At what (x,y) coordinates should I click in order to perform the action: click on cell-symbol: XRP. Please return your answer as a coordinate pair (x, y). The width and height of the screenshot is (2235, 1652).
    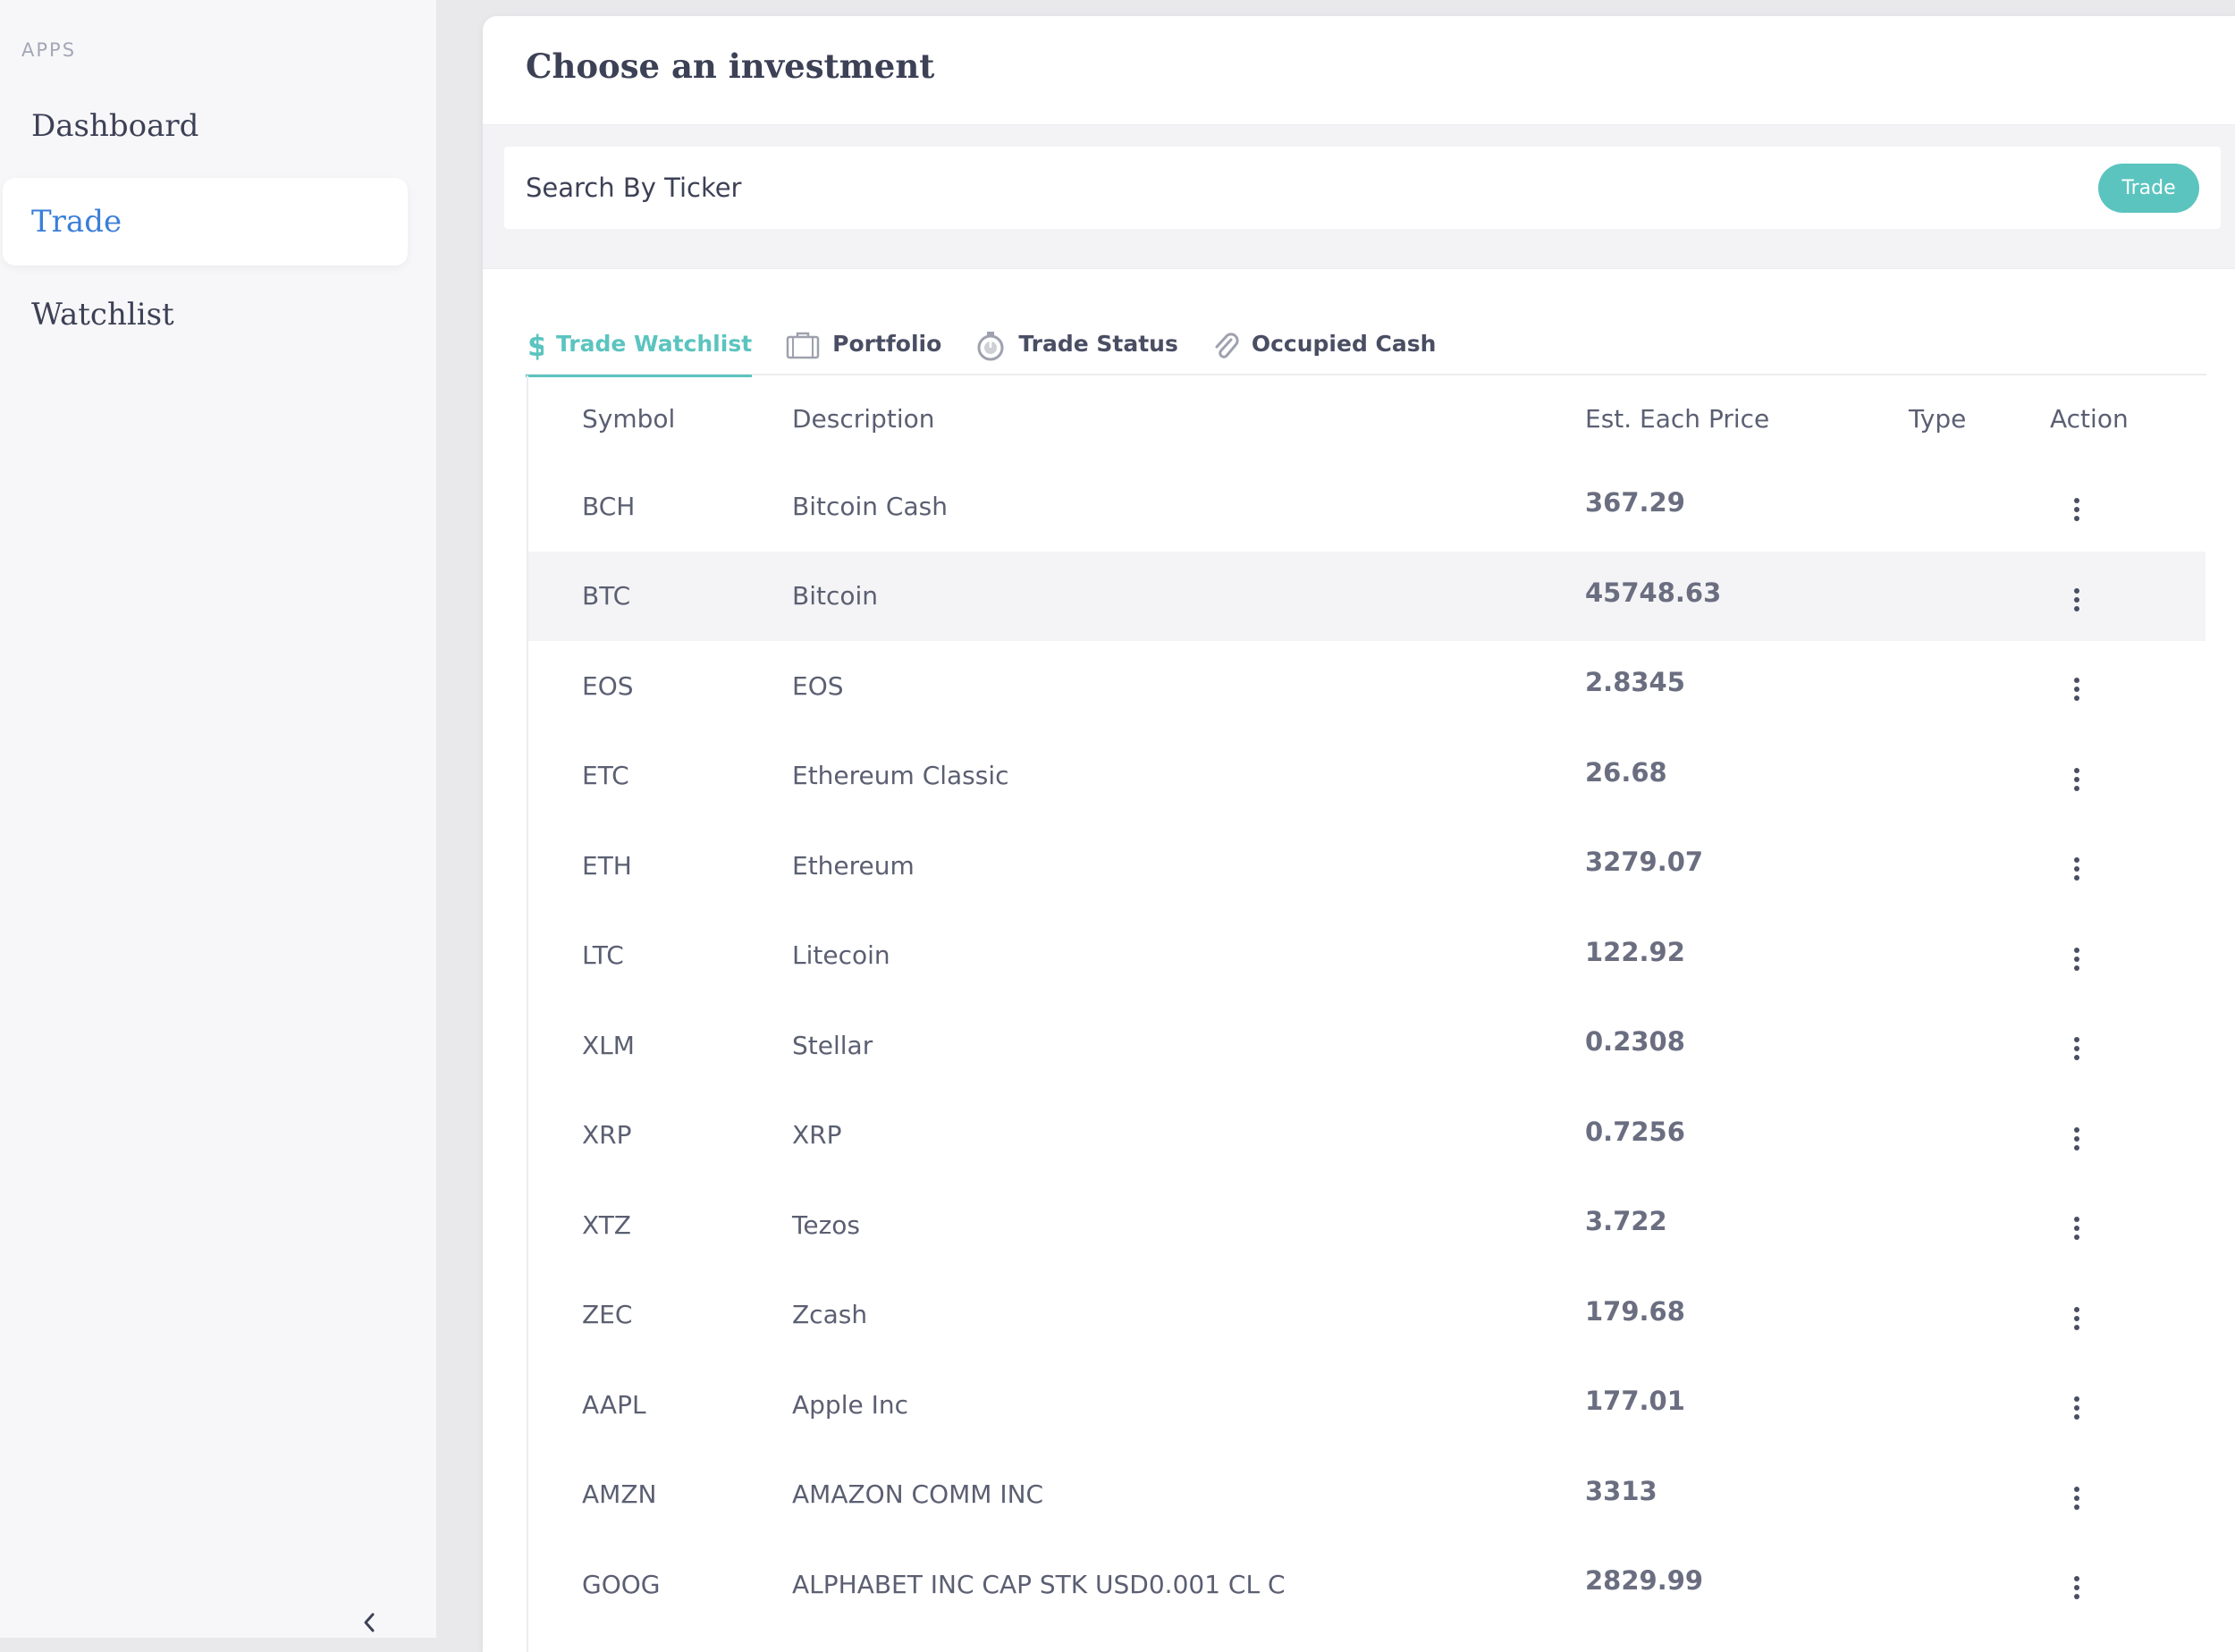
    Looking at the image, I should click on (607, 1135).